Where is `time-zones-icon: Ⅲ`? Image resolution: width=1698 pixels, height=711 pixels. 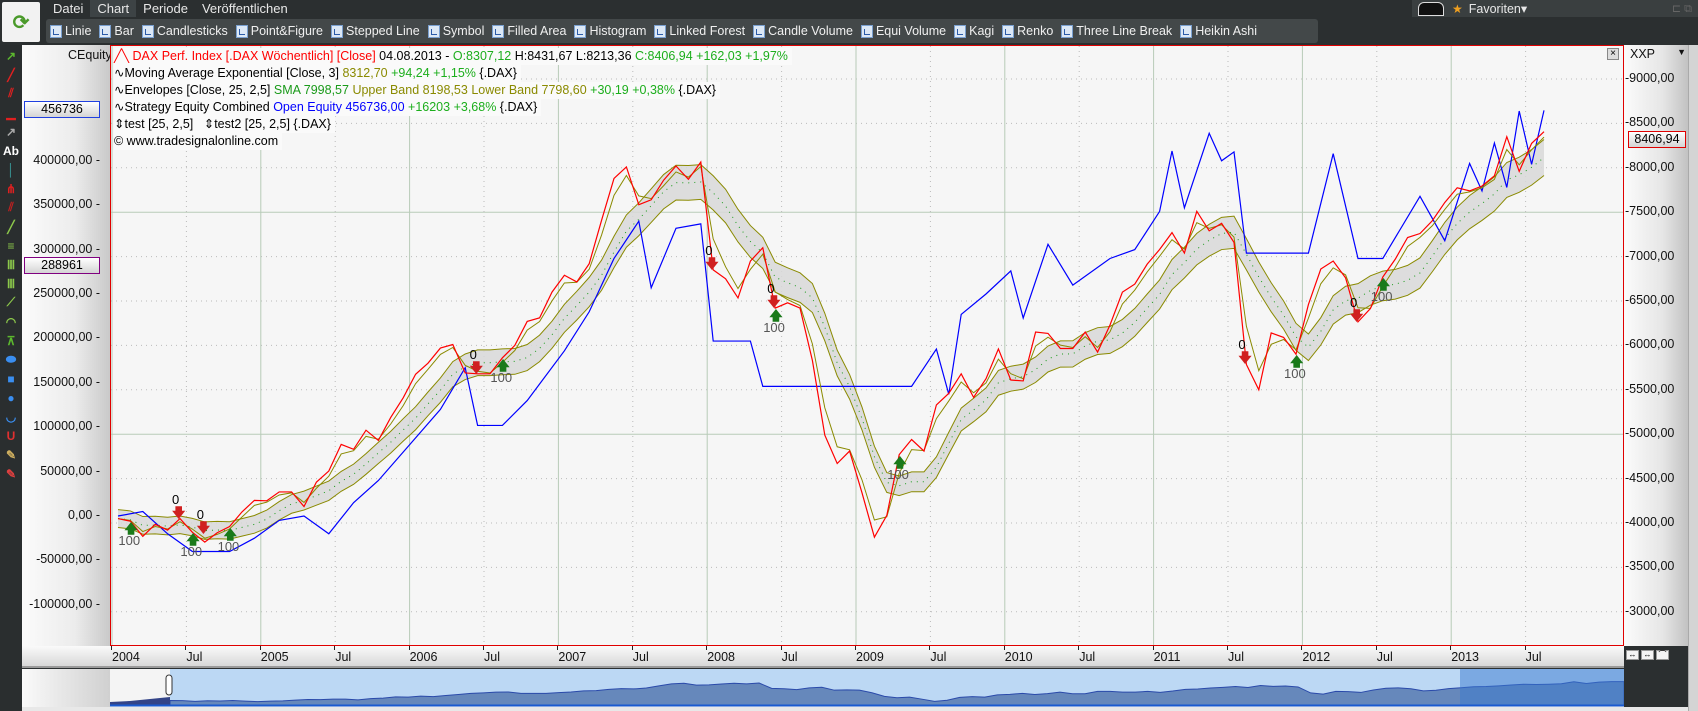
time-zones-icon: Ⅲ is located at coordinates (11, 264).